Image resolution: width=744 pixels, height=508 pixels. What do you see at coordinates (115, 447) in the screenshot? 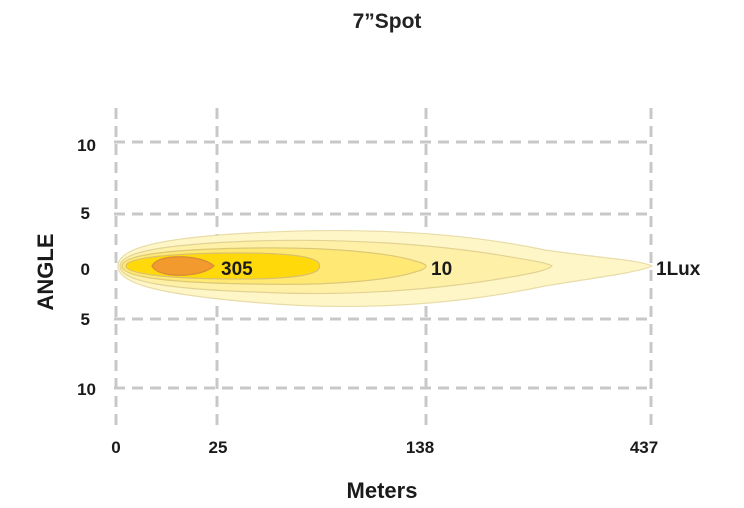
I see `x-tick-label-0: 0` at bounding box center [115, 447].